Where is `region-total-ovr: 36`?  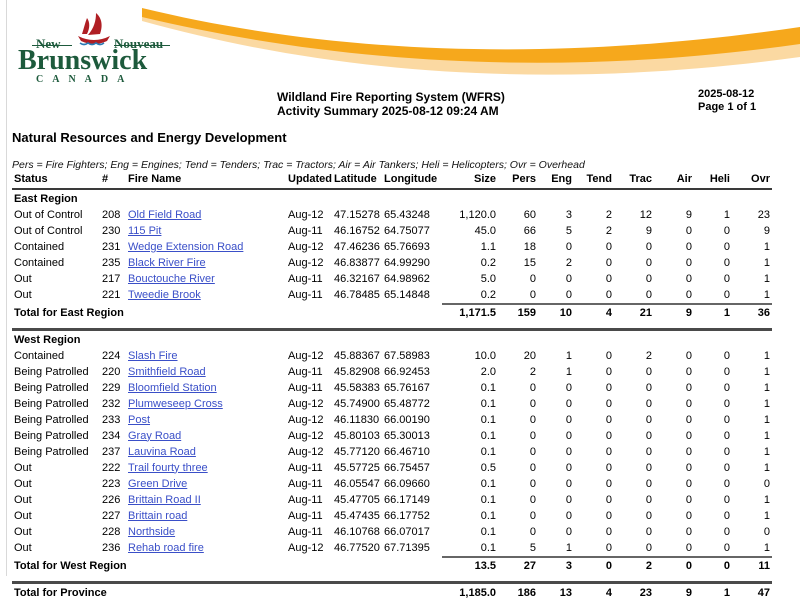
region-total-ovr: 36 is located at coordinates (752, 313).